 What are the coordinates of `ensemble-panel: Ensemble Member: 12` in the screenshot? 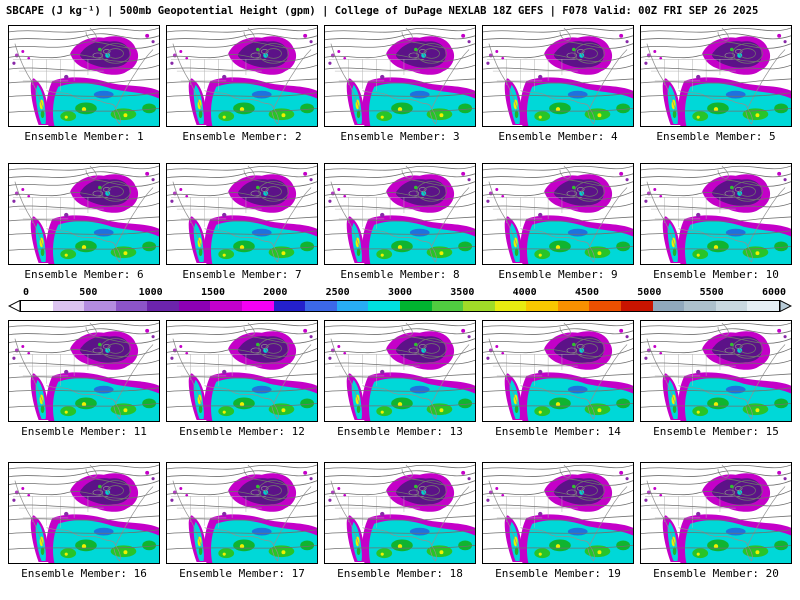 It's located at (242, 380).